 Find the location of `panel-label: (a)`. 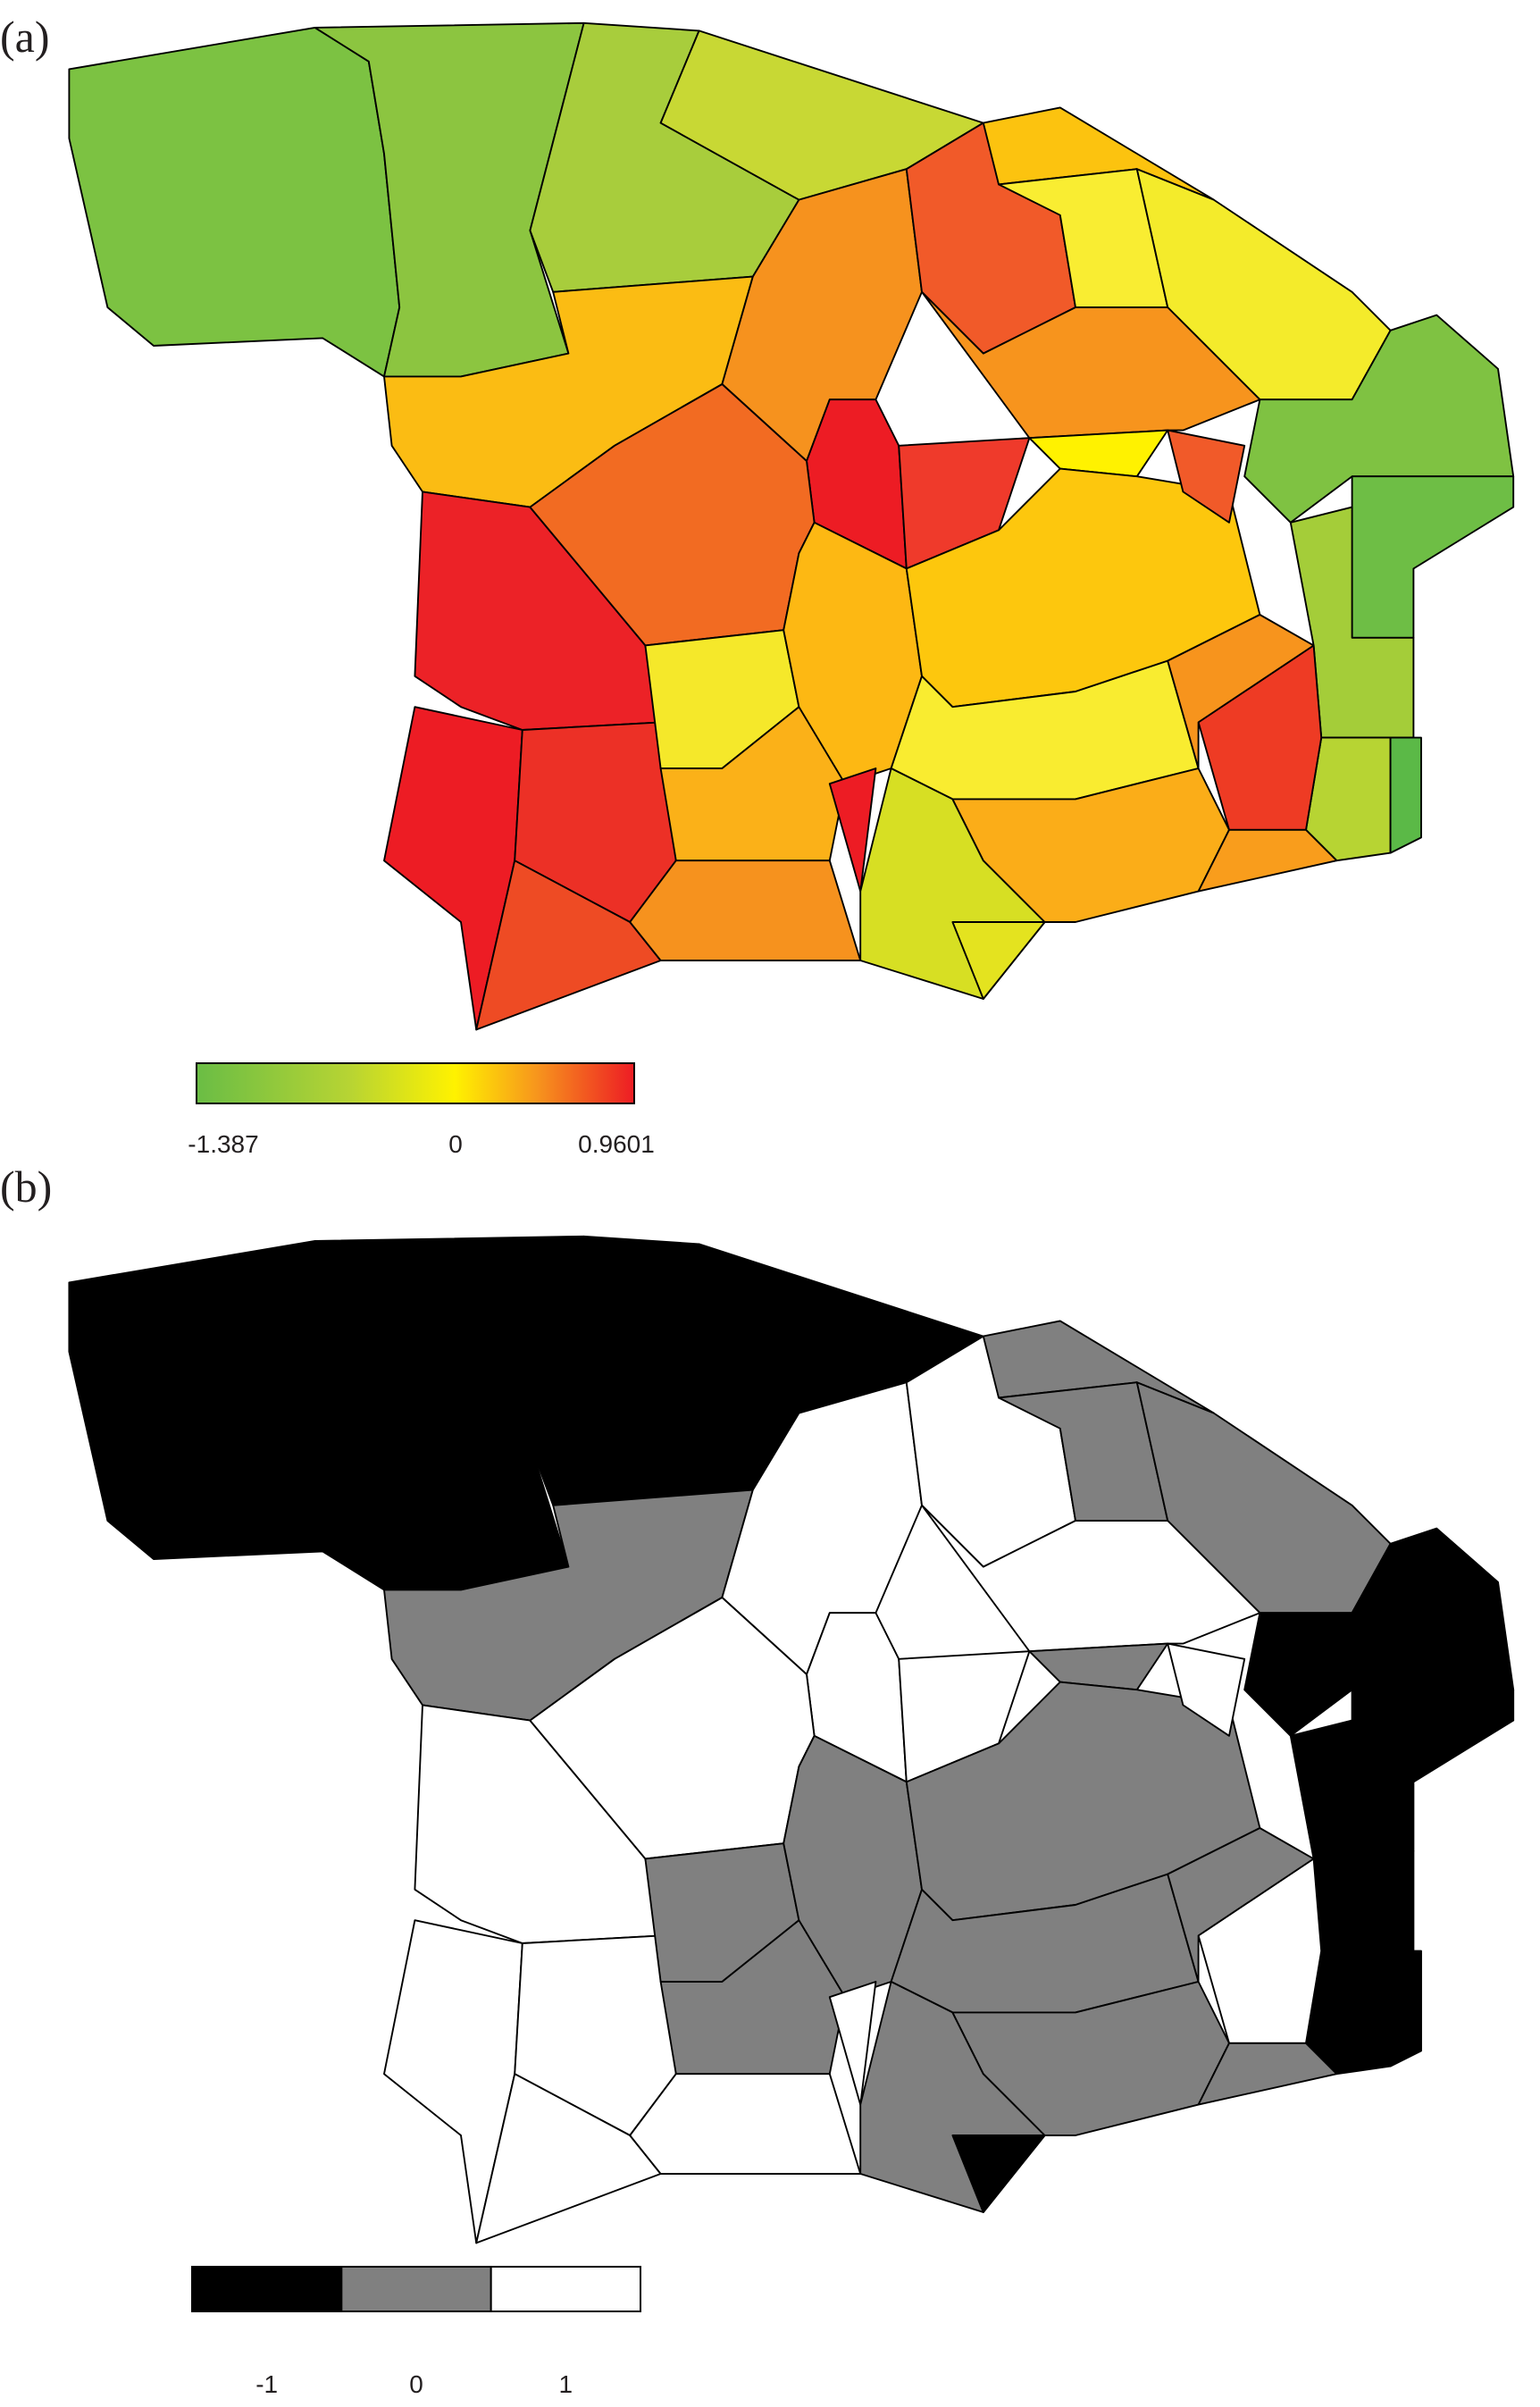

panel-label: (a) is located at coordinates (25, 37).